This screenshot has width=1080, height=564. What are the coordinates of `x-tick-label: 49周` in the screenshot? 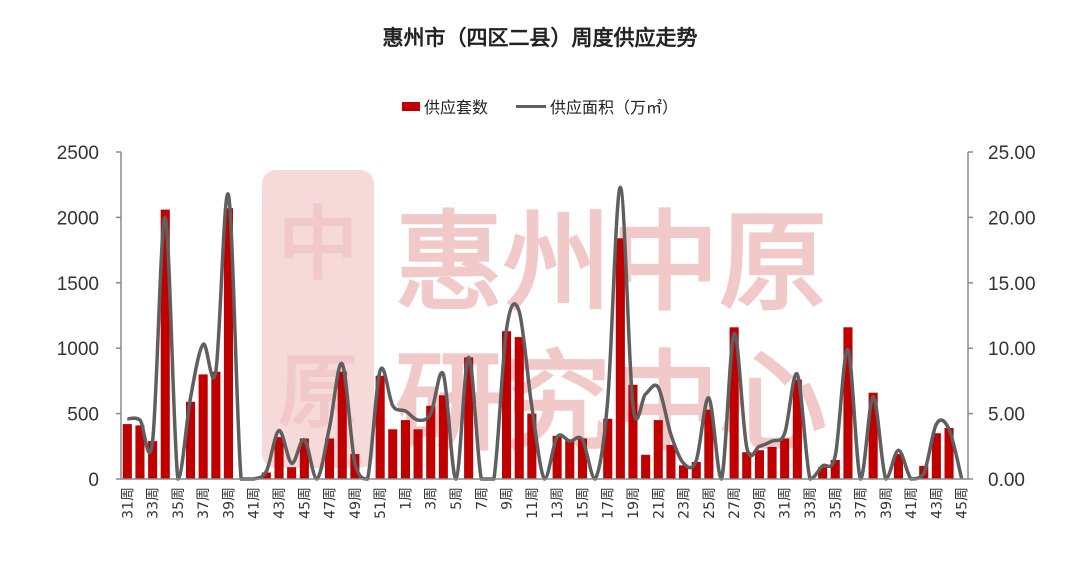 It's located at (356, 503).